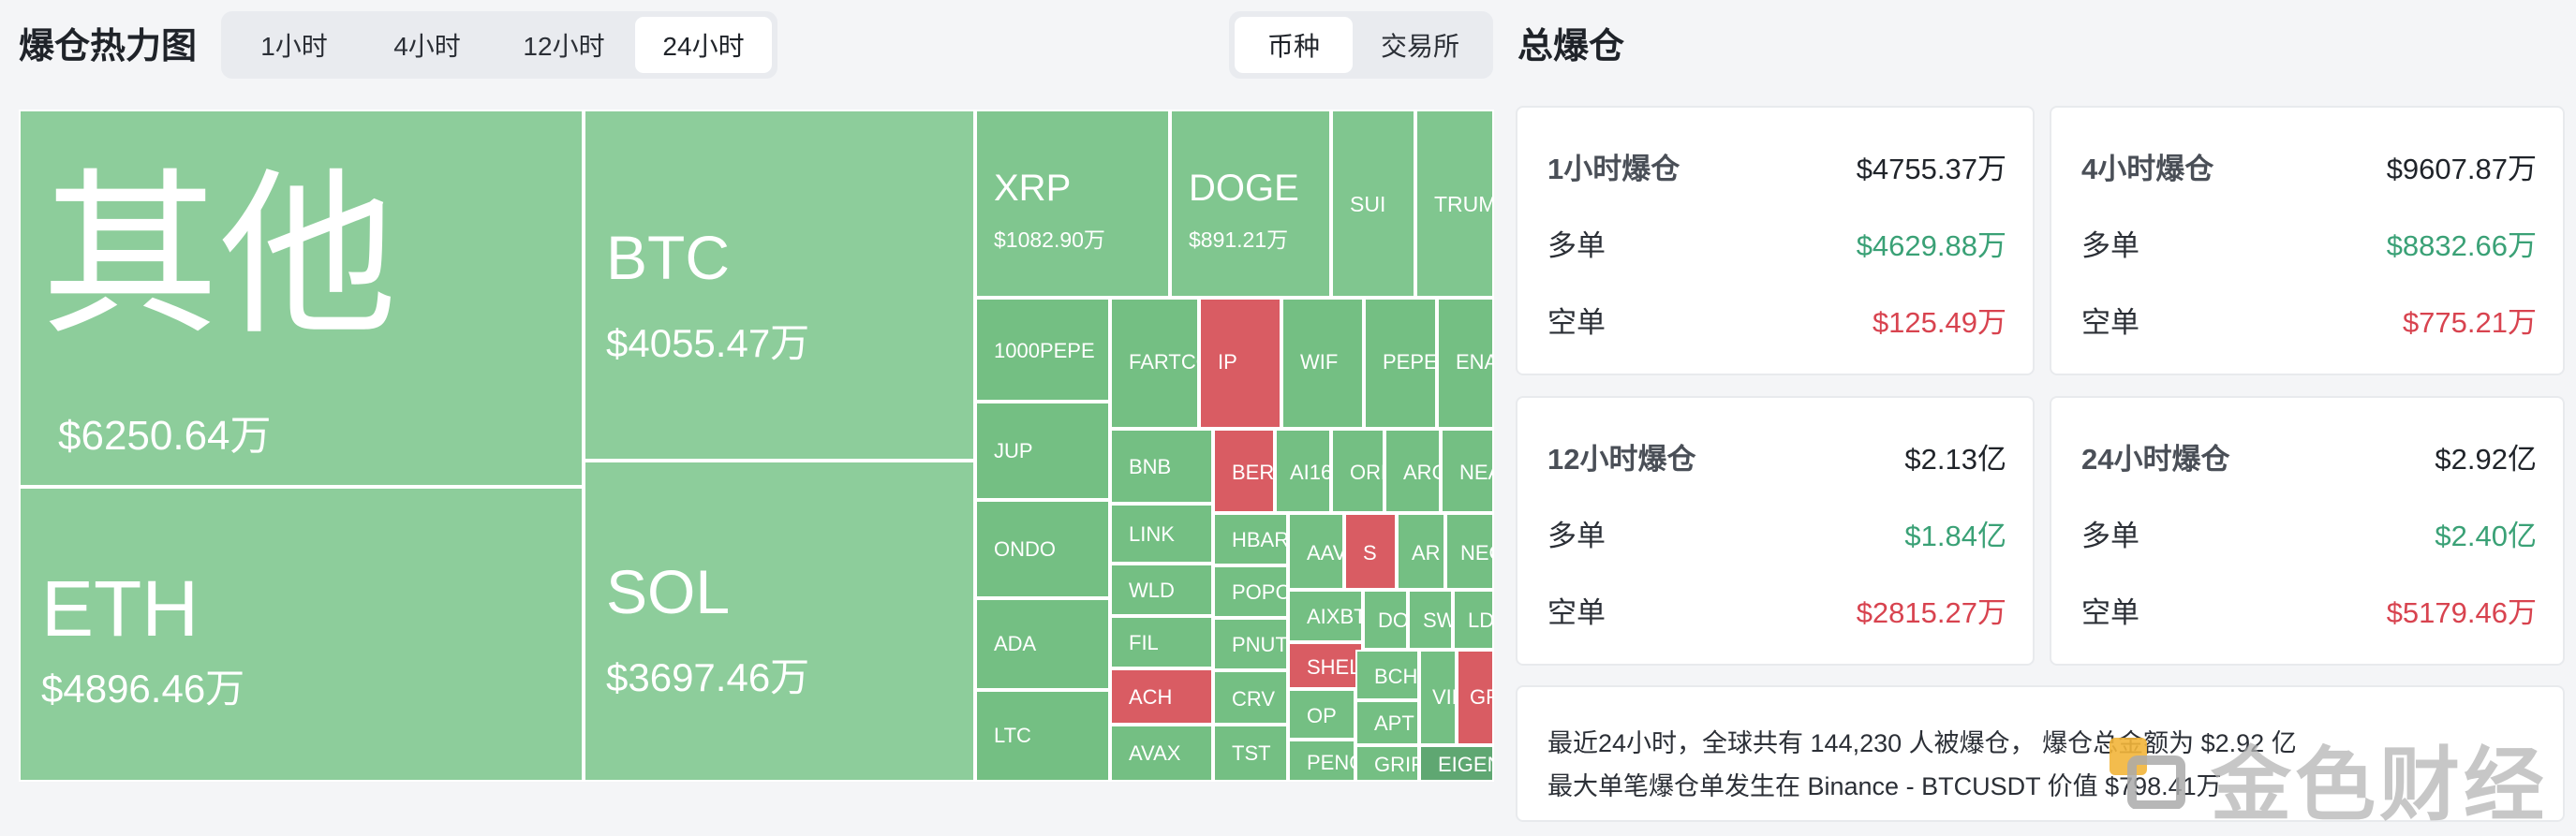 This screenshot has width=2576, height=836. What do you see at coordinates (1025, 549) in the screenshot?
I see `tile-label: ONDO` at bounding box center [1025, 549].